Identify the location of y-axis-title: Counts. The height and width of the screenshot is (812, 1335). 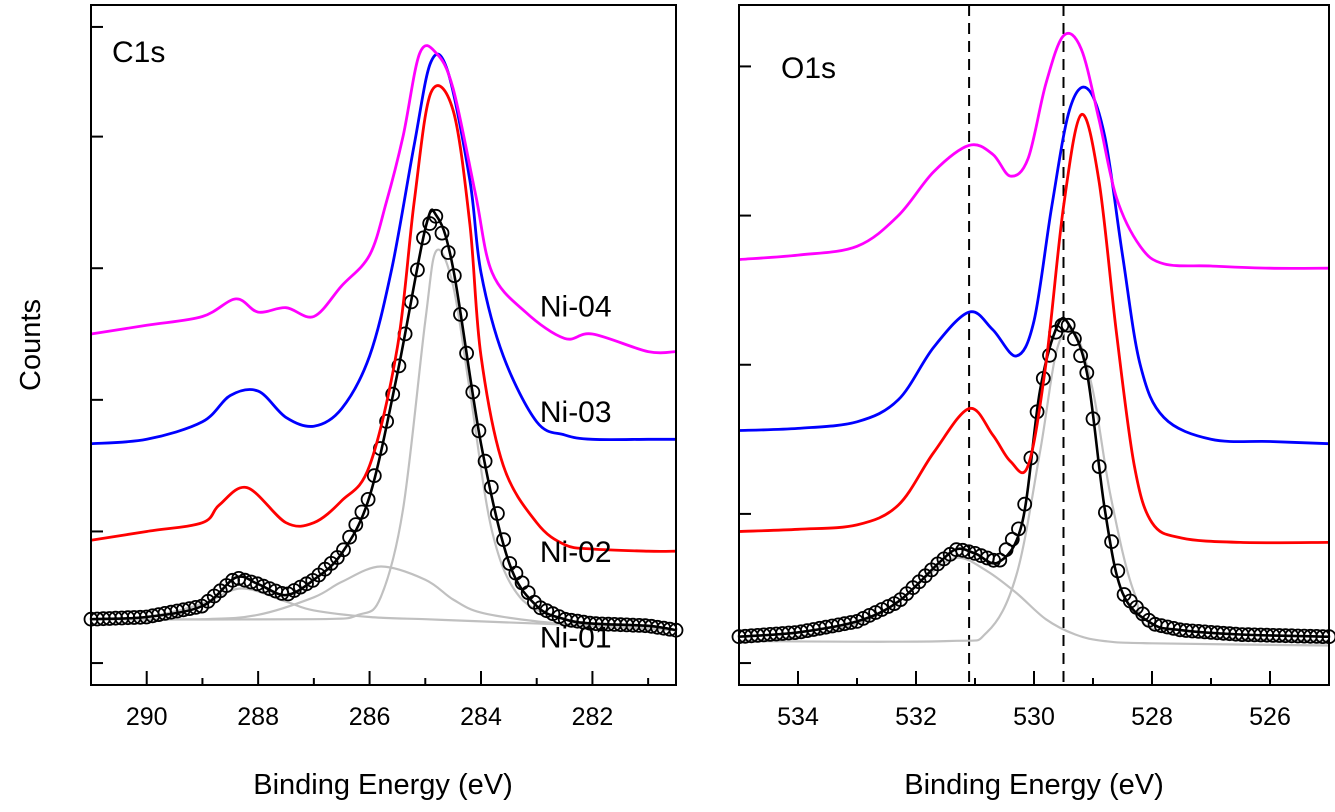
(31, 345).